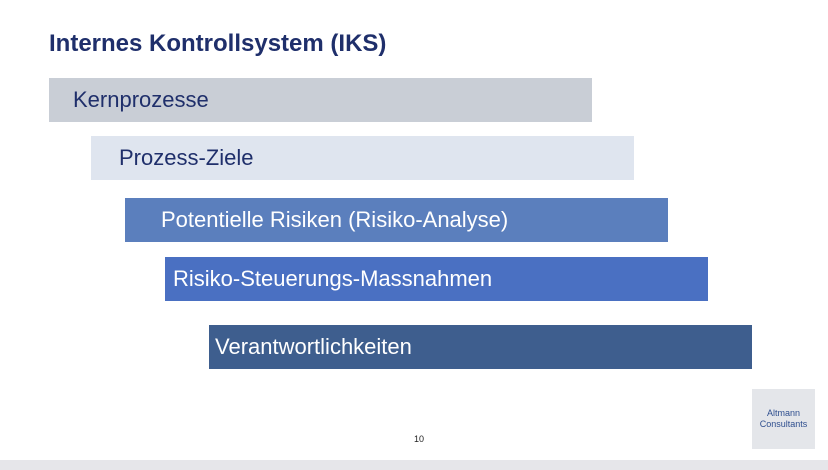 The width and height of the screenshot is (828, 470). Describe the element at coordinates (333, 278) in the screenshot. I see `bar-label: Risiko-Steuerungs-Massnahmen` at that location.